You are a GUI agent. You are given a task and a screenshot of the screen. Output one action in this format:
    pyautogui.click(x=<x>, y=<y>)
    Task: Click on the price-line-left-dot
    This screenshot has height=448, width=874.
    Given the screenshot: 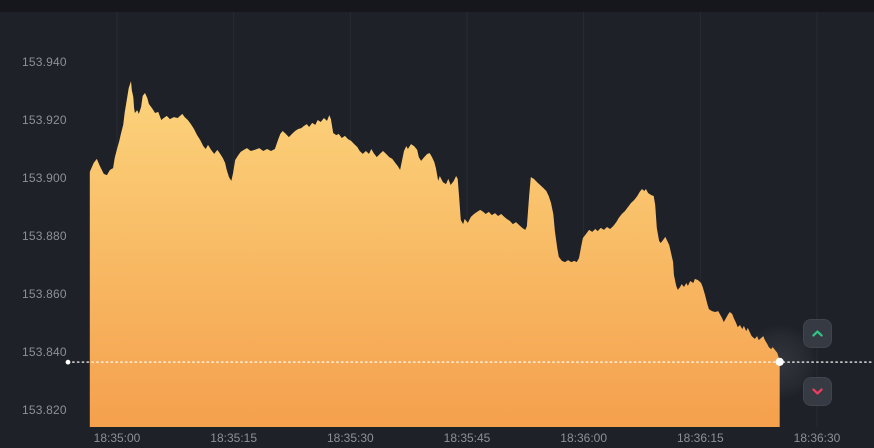 What is the action you would take?
    pyautogui.click(x=68, y=362)
    